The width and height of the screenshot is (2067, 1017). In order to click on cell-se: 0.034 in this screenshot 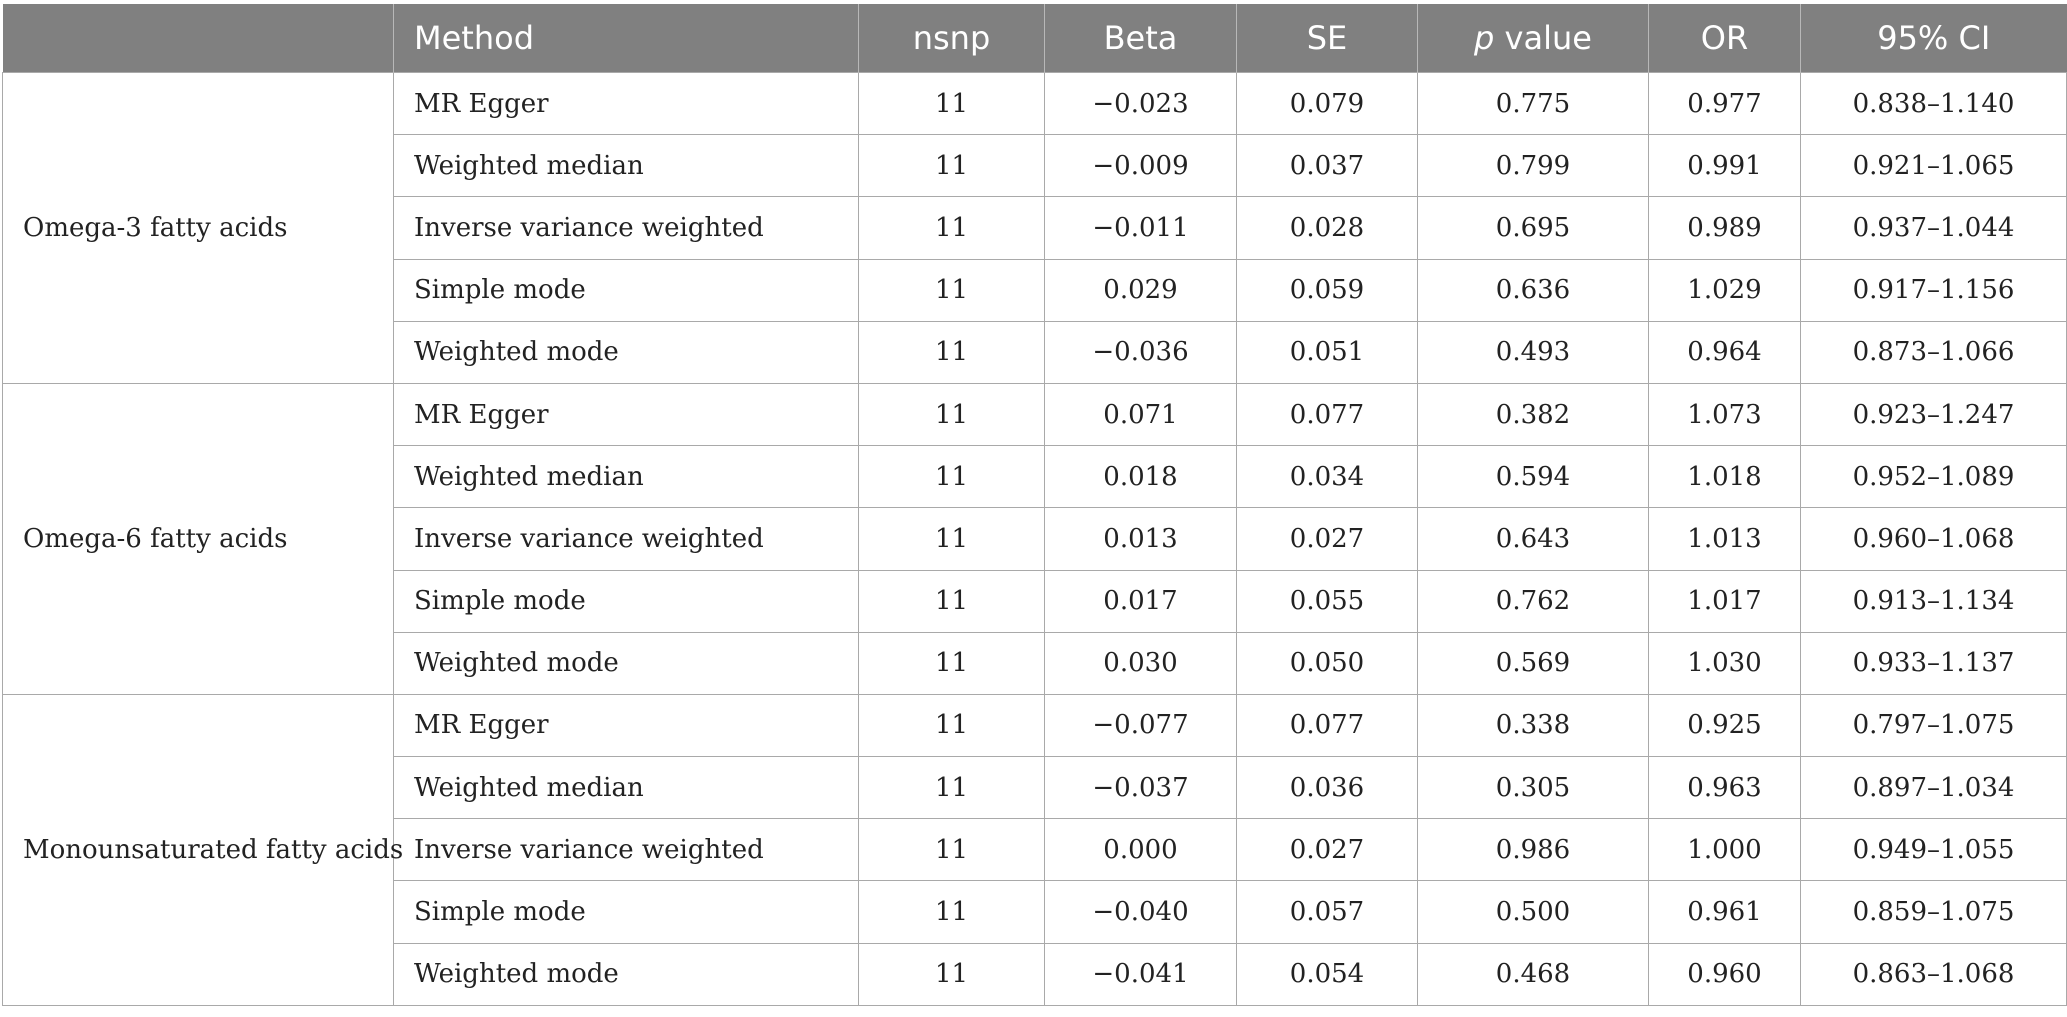, I will do `click(1327, 477)`.